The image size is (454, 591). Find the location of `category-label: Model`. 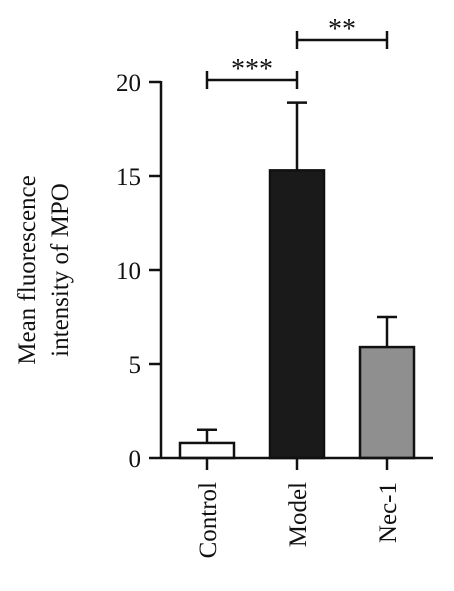

category-label: Model is located at coordinates (298, 514).